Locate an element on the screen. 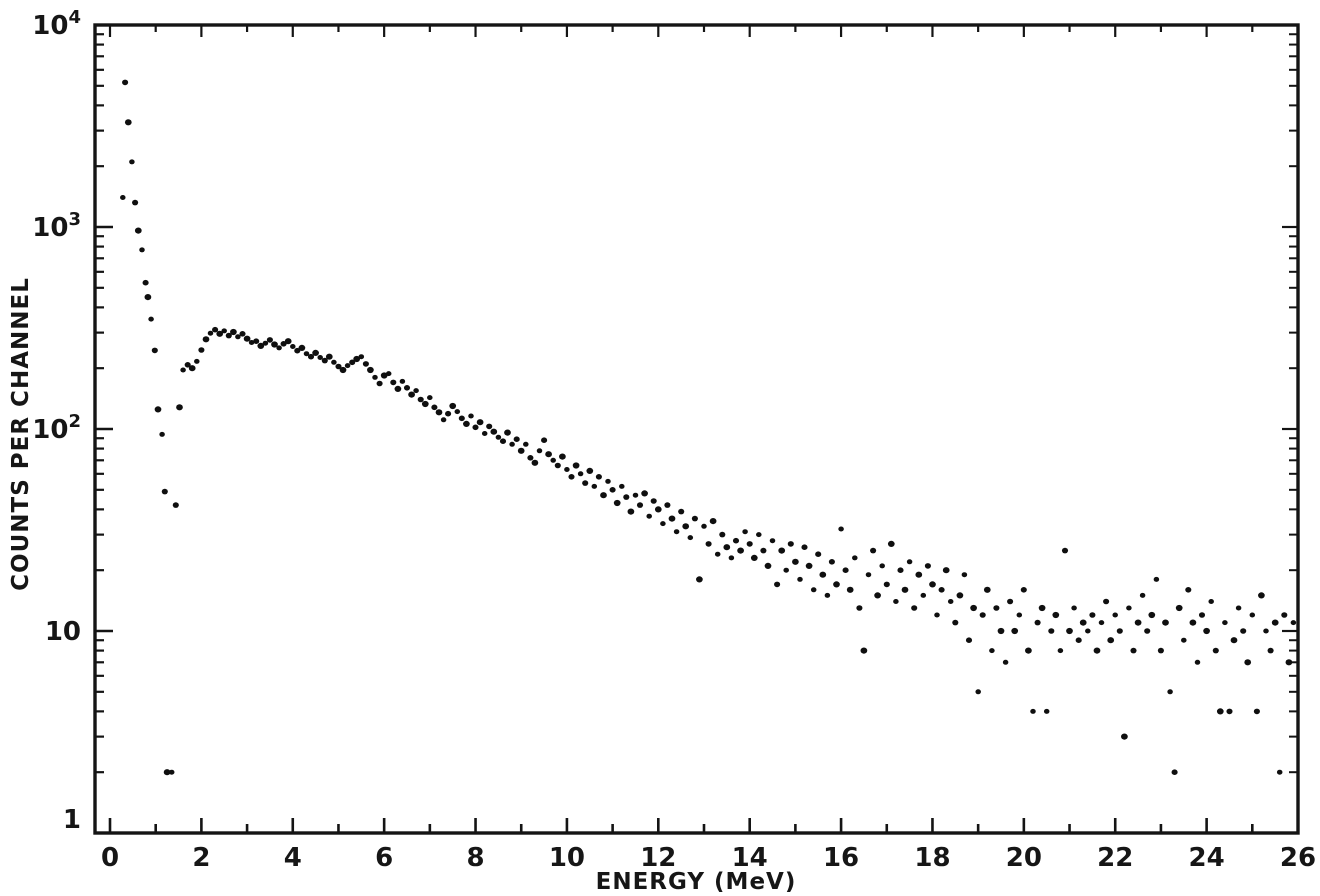  y-tick-label: 1 is located at coordinates (72, 820).